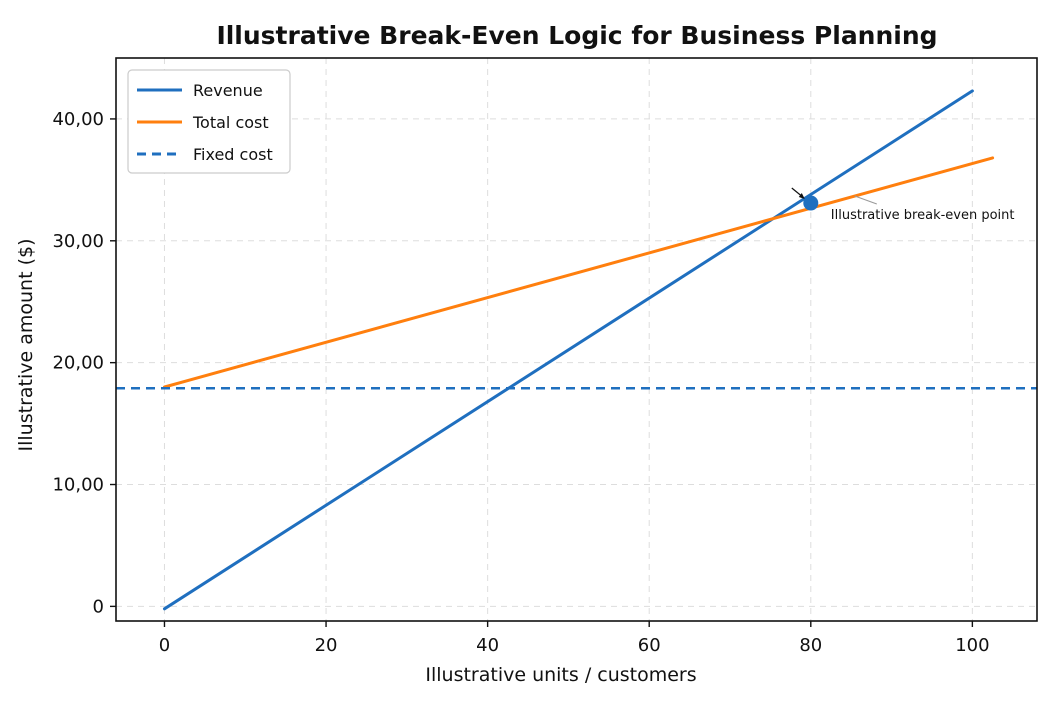 The image size is (1063, 708). What do you see at coordinates (560, 675) in the screenshot?
I see `x-axis-label: Illustrative units / customers` at bounding box center [560, 675].